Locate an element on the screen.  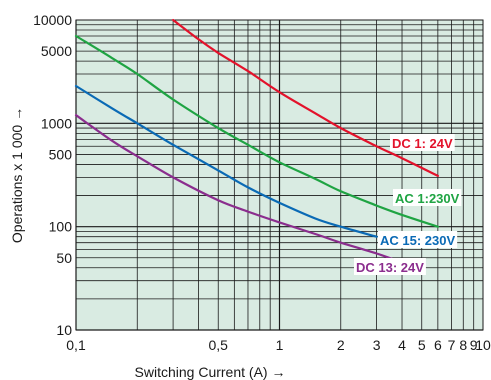
x-tick-label: 4 is located at coordinates (402, 345).